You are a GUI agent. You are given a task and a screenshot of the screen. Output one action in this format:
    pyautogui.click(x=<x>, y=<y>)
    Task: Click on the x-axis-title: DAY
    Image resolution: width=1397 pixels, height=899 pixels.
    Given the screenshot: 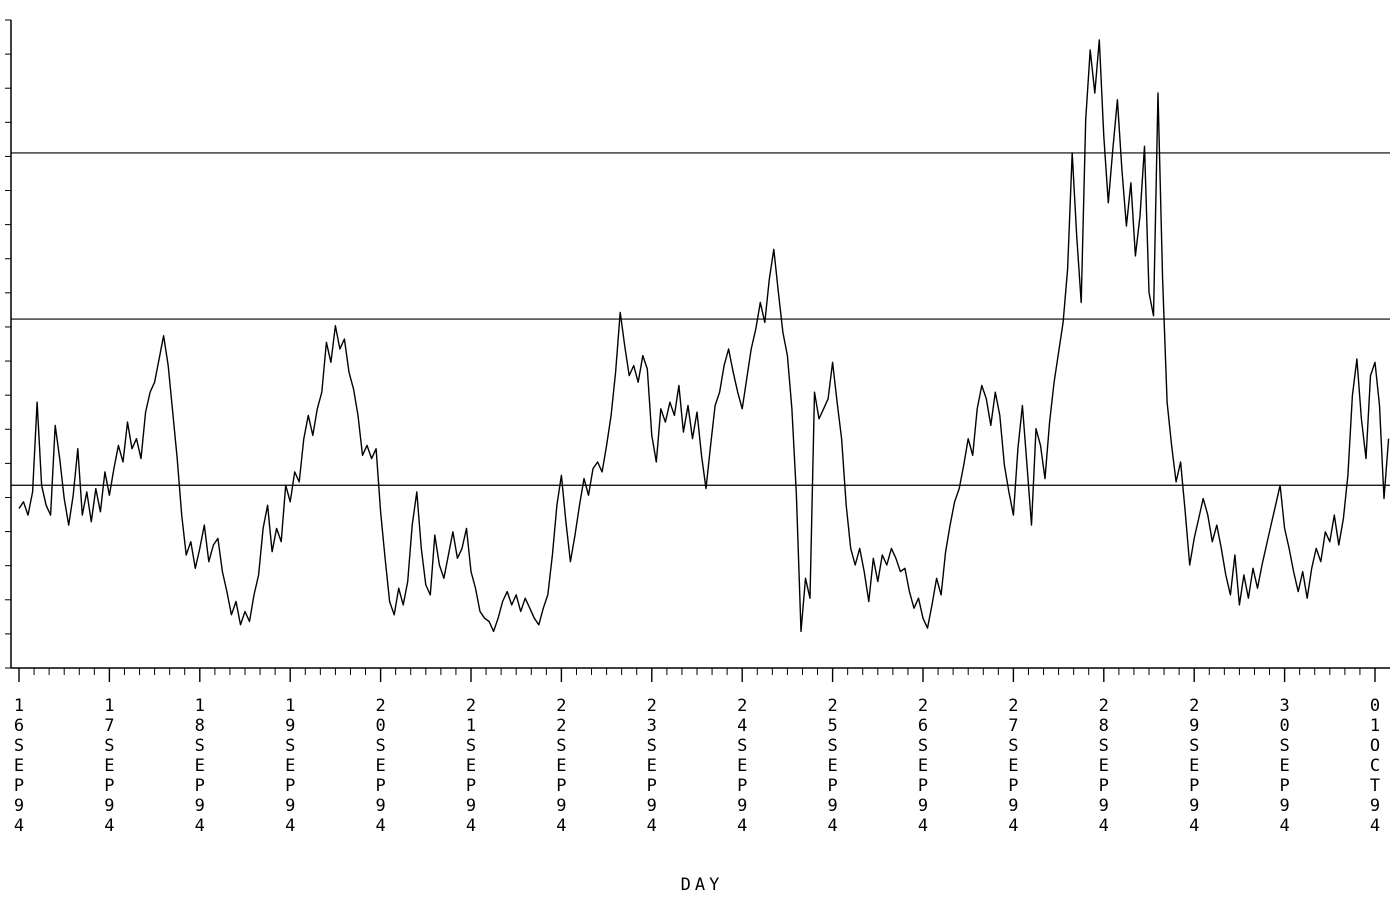 What is the action you would take?
    pyautogui.click(x=702, y=885)
    